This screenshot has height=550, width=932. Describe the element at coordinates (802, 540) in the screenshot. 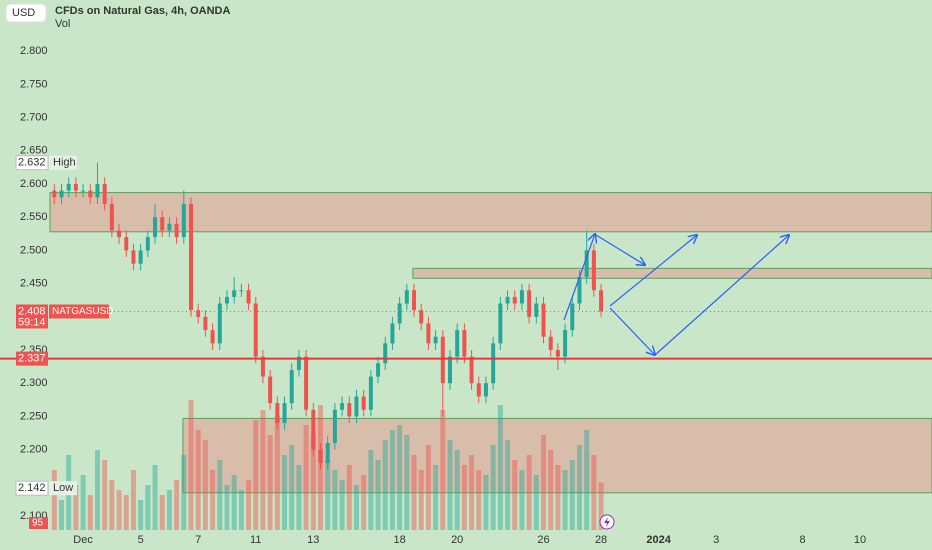

I see `x-tick-label: 8` at that location.